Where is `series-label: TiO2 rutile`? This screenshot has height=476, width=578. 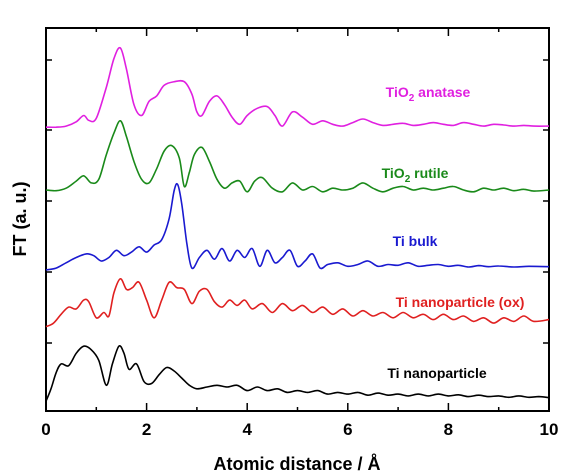
series-label: TiO2 rutile is located at coordinates (415, 175).